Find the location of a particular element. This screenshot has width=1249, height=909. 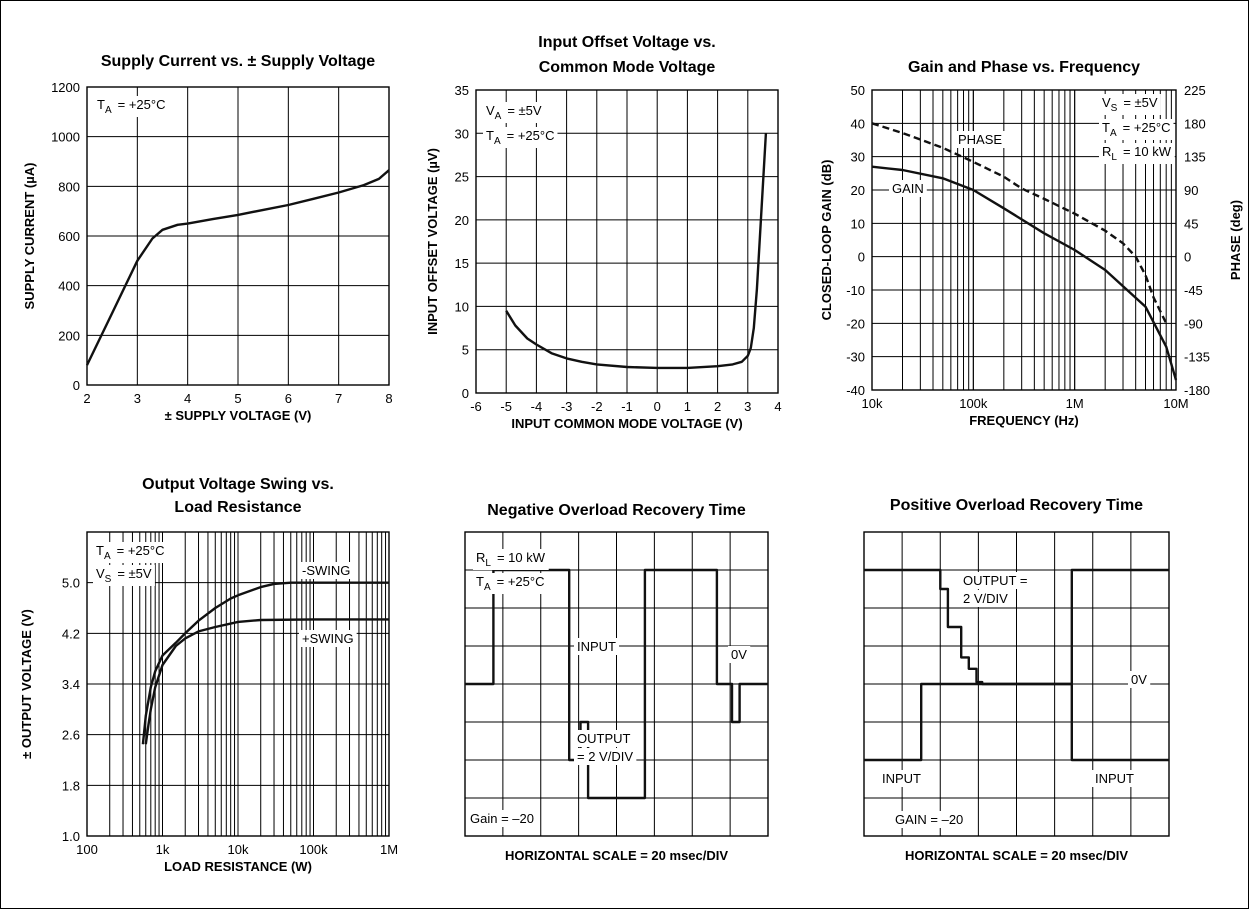

label-output-scale: 2 V/DIV is located at coordinates (985, 598).